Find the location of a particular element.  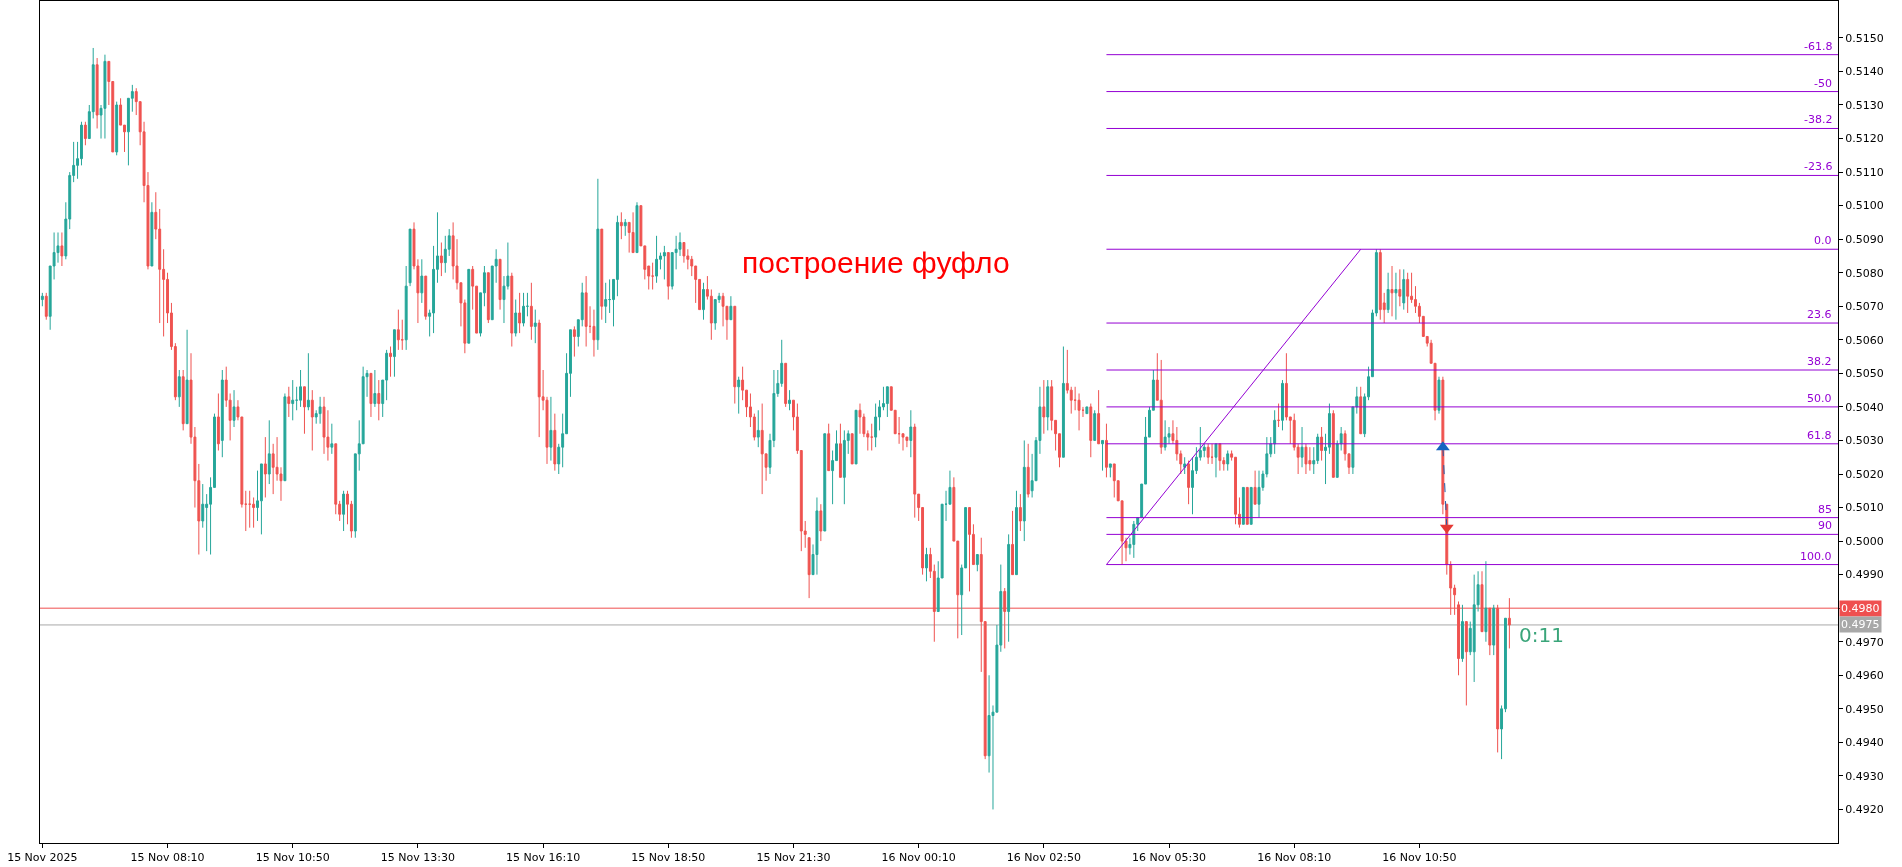

x-tick-label: 15 Nov 10:50 is located at coordinates (292, 858).